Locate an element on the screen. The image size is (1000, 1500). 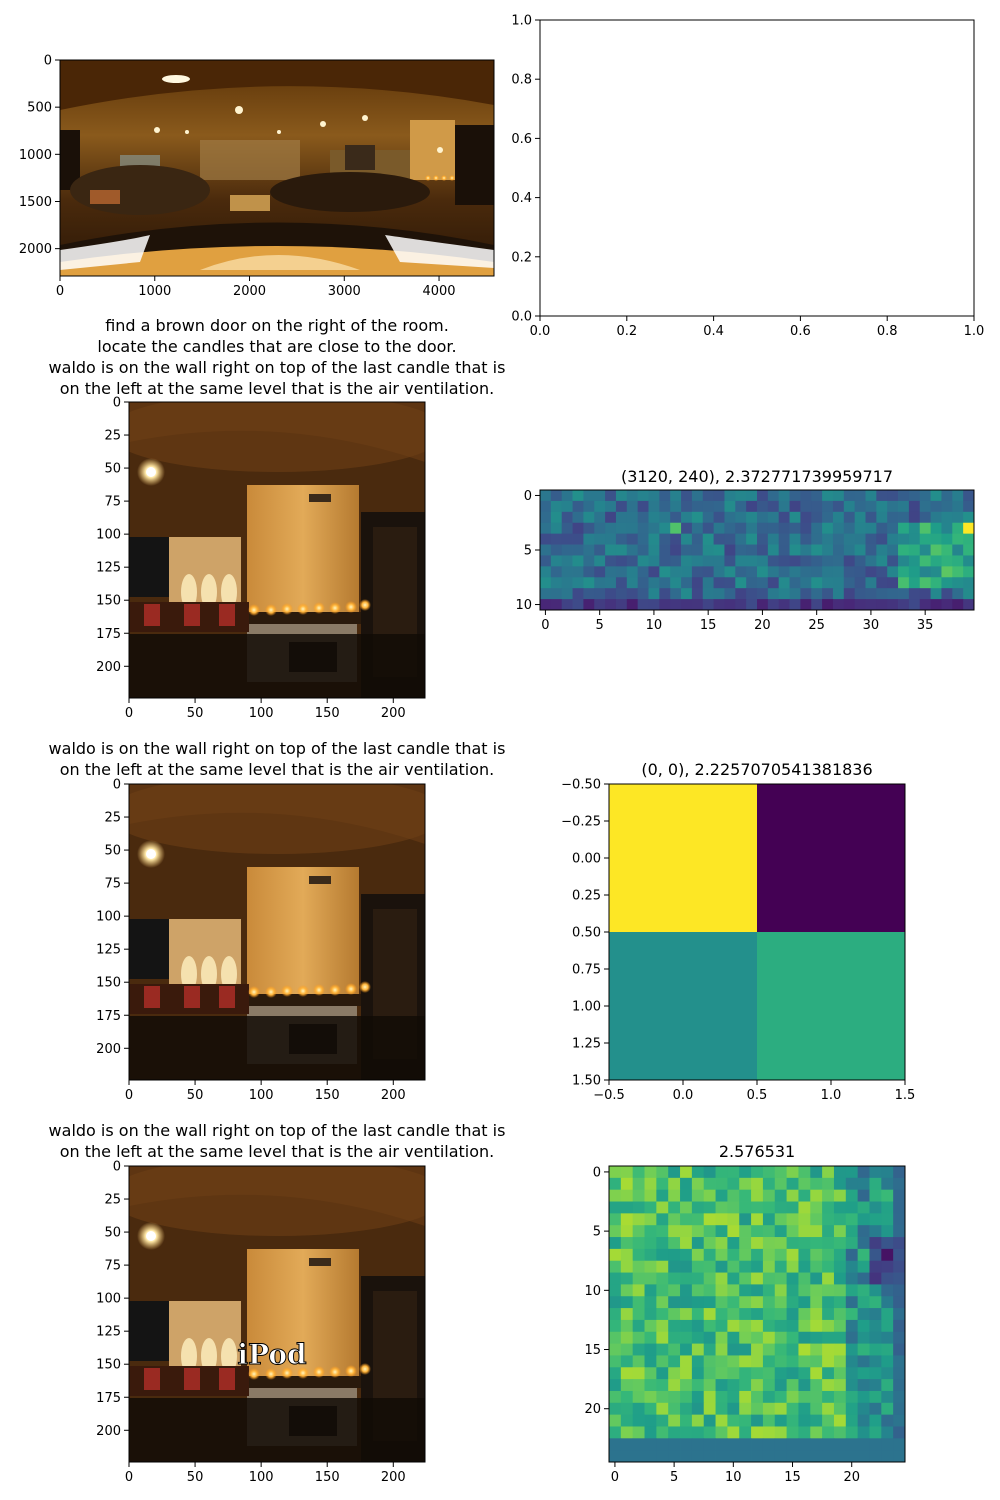
x-tick-label: 150 is located at coordinates (327, 1095).